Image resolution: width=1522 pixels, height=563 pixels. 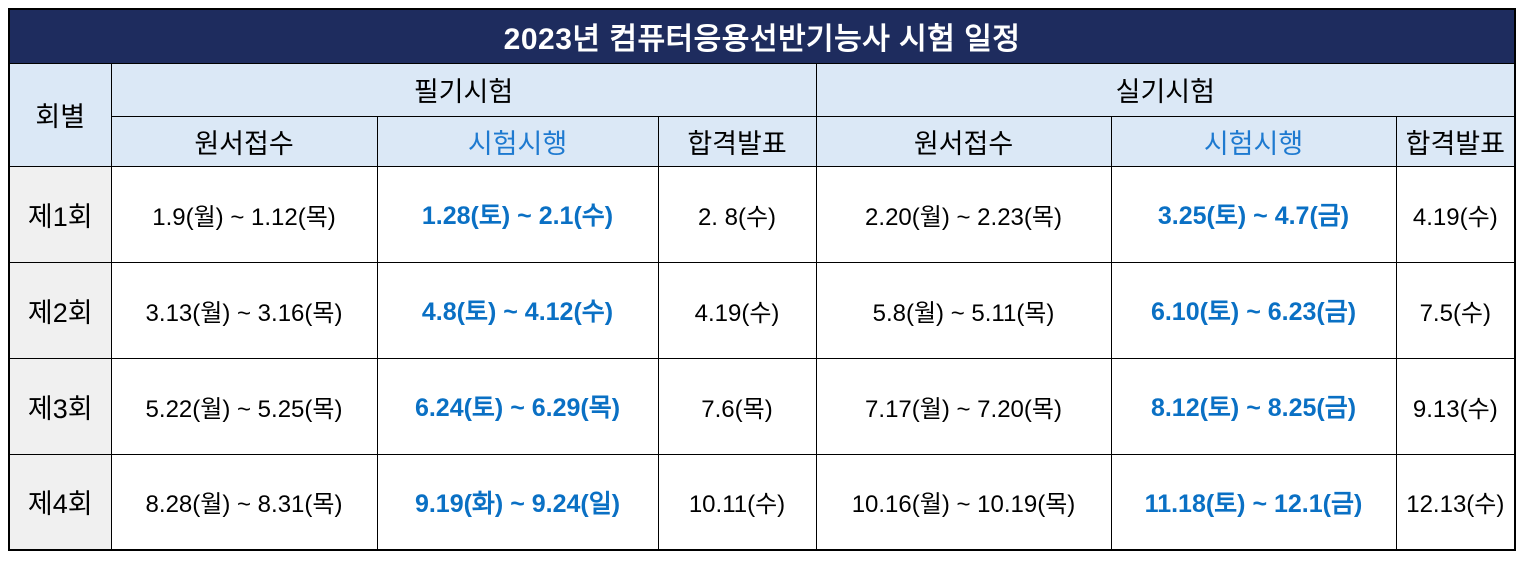 What do you see at coordinates (737, 141) in the screenshot?
I see `header-written-result: 합격발표` at bounding box center [737, 141].